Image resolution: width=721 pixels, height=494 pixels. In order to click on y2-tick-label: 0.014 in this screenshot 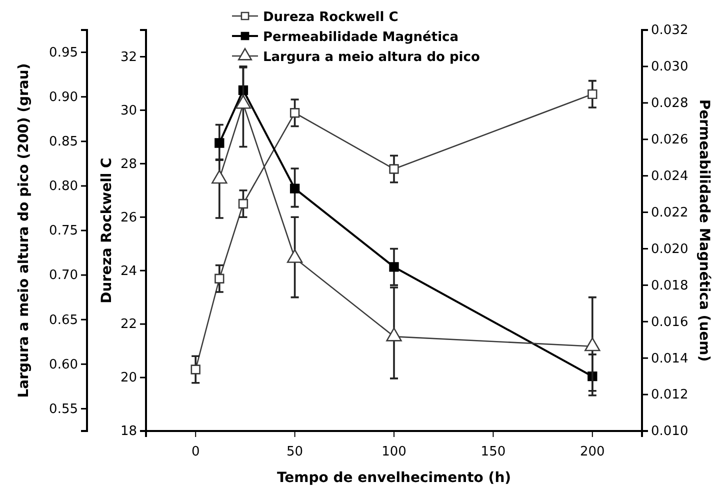, I will do `click(669, 358)`.